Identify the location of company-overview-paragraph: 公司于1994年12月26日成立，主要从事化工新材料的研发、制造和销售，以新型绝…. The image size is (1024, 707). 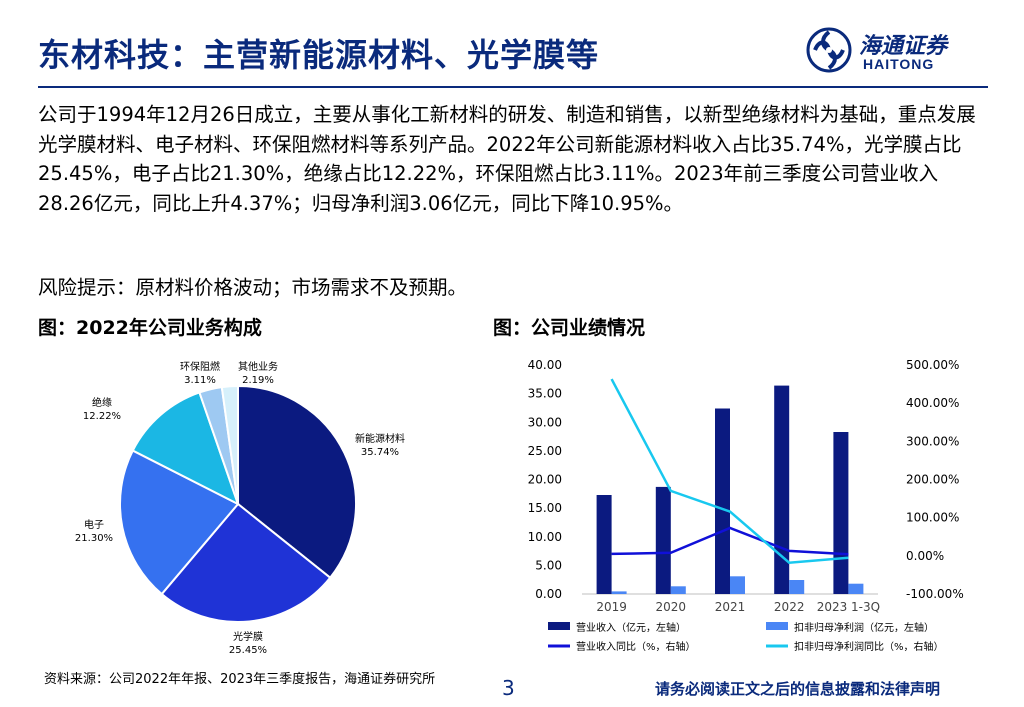
(507, 159).